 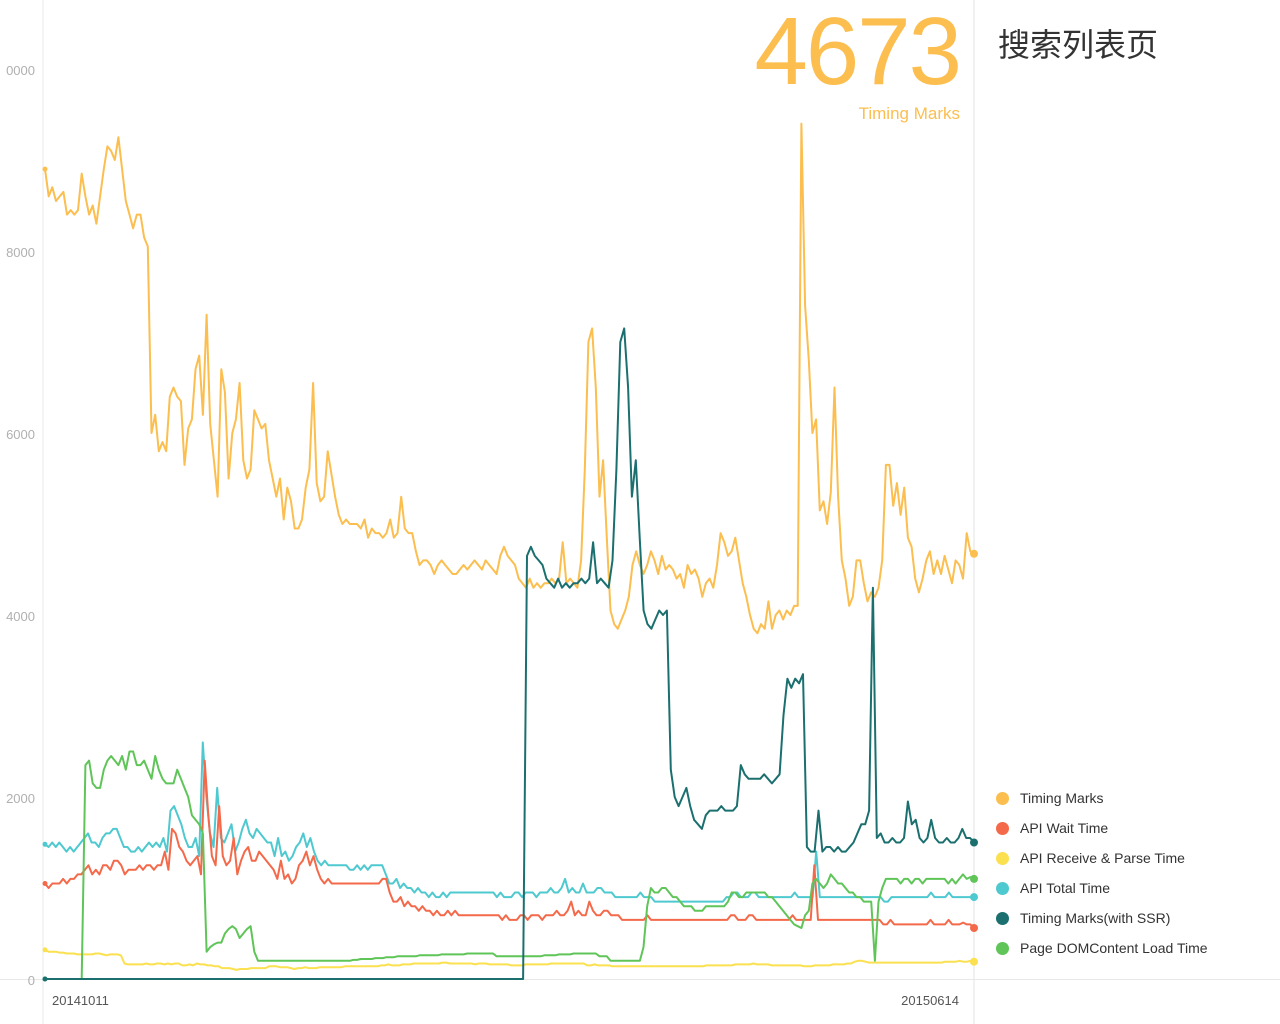 I want to click on x-tick-label-end: 20150614, so click(x=930, y=1000).